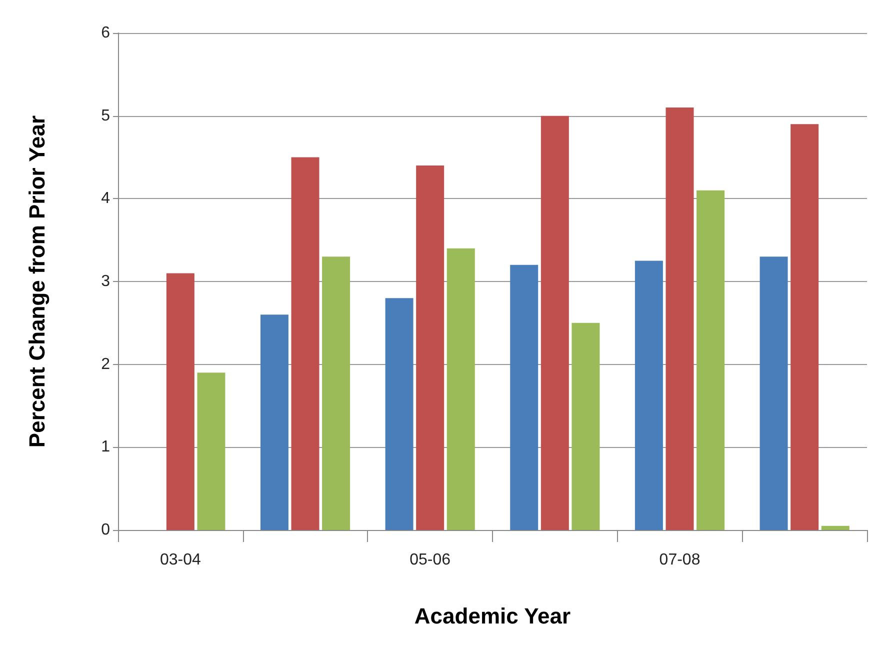  Describe the element at coordinates (105, 199) in the screenshot. I see `y-tick-label: 4` at that location.